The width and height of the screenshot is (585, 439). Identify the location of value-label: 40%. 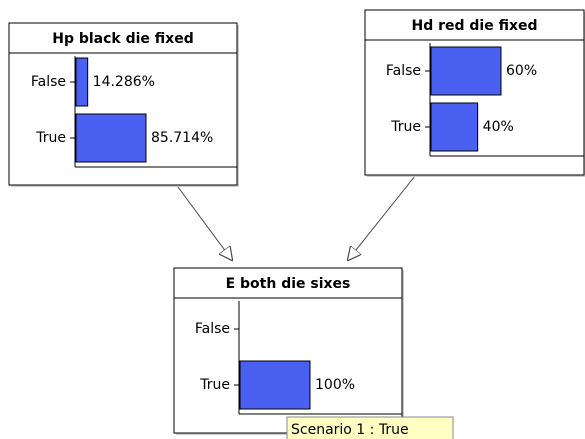
(498, 127).